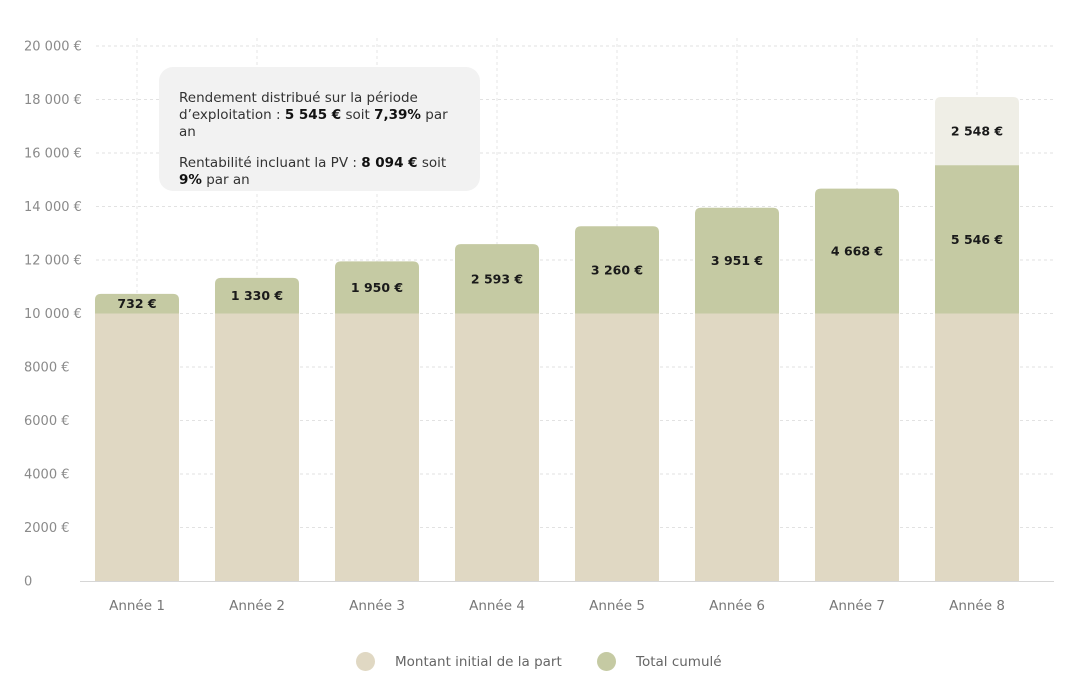  I want to click on yield-rate: 7,39%, so click(397, 115).